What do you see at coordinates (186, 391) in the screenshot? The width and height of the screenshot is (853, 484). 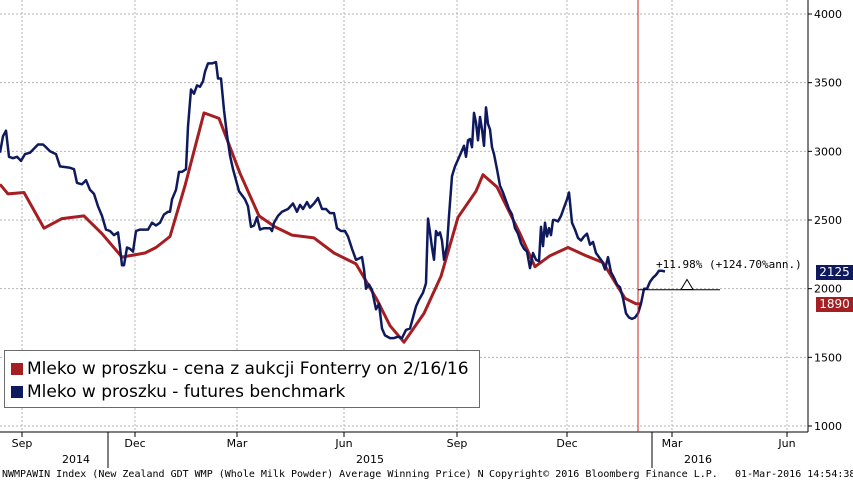 I see `legend-label-futures: Mleko w proszku - futures benchmark` at bounding box center [186, 391].